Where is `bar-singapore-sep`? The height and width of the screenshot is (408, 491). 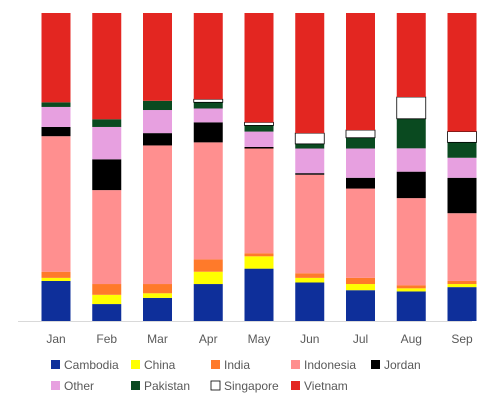 bar-singapore-sep is located at coordinates (462, 137).